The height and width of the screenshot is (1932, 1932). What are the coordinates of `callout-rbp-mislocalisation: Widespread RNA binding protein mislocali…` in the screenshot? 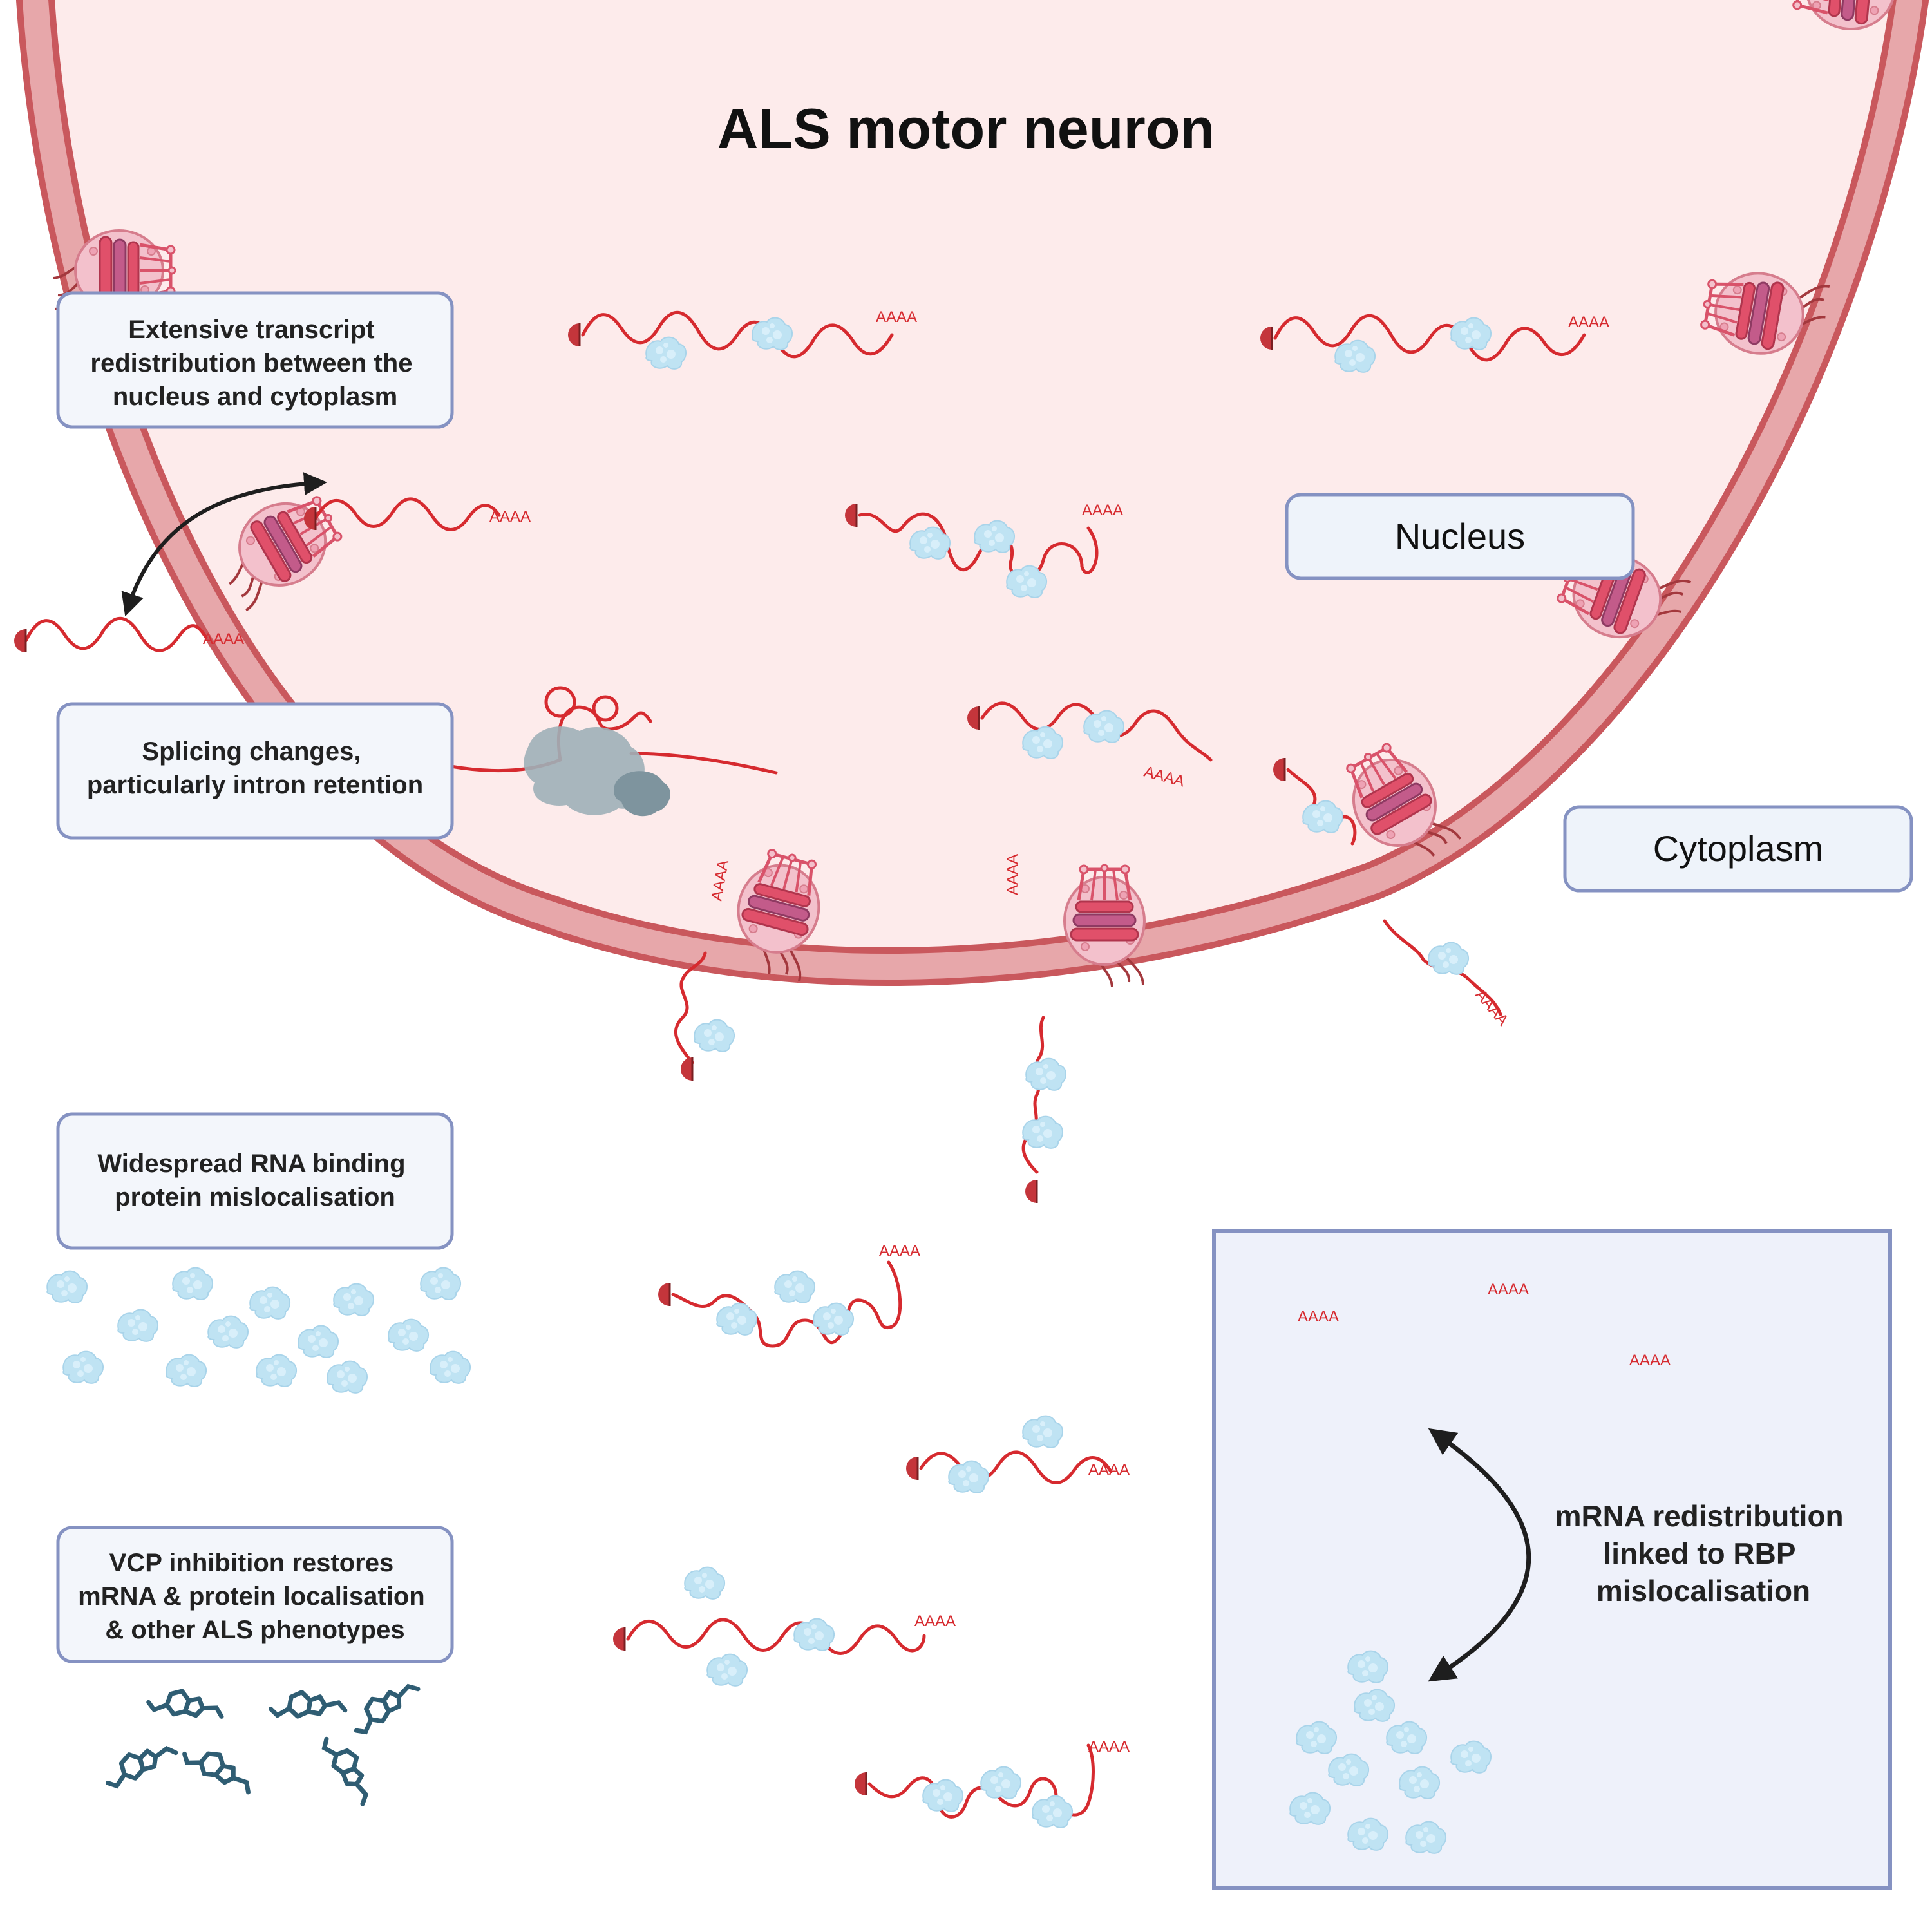 It's located at (255, 1181).